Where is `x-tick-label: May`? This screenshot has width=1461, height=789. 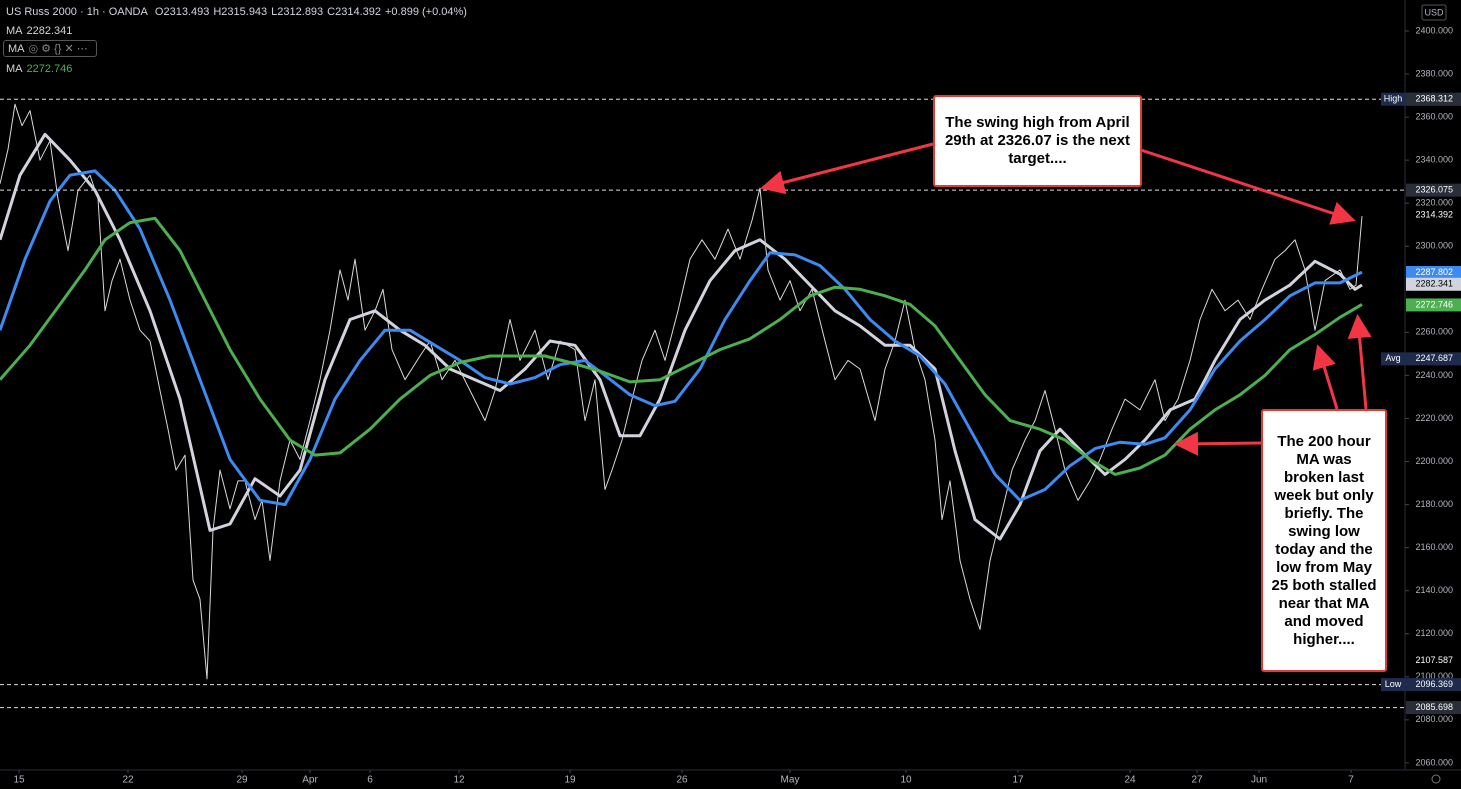 x-tick-label: May is located at coordinates (790, 780).